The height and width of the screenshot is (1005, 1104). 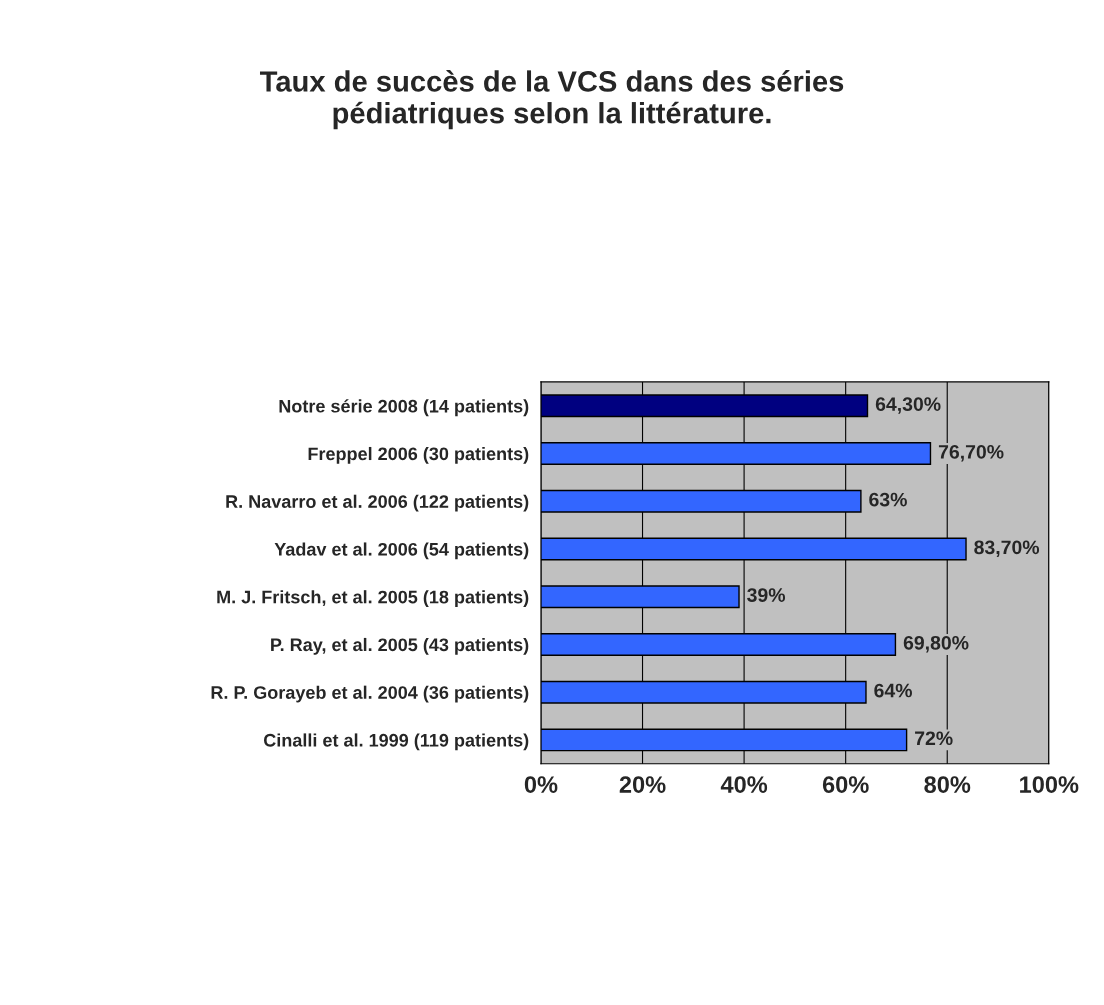 What do you see at coordinates (370, 694) in the screenshot?
I see `y-tick-label: R. P. Gorayeb et al. 2004 (36 patients)` at bounding box center [370, 694].